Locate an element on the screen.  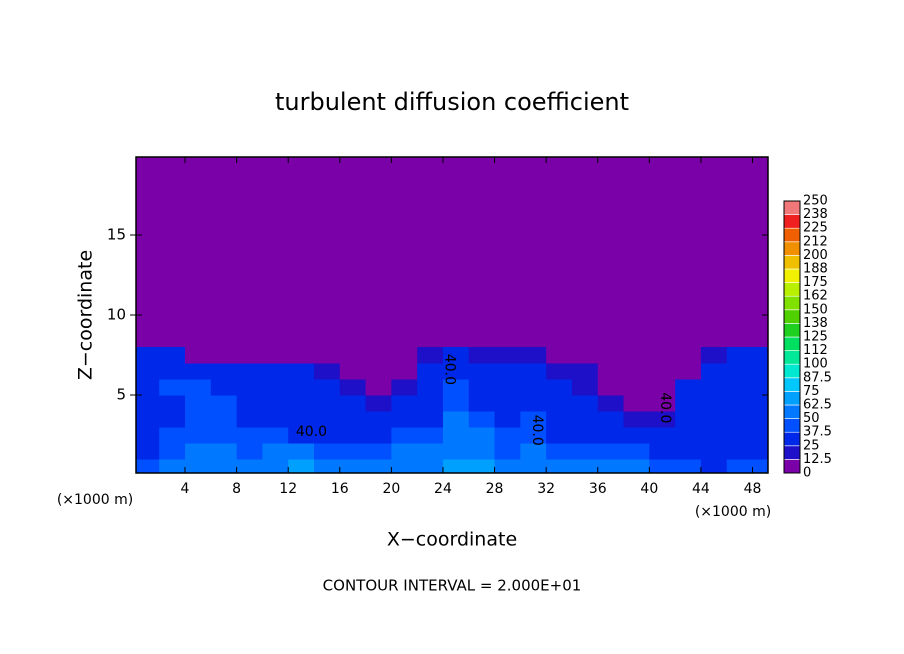
x-tick-label: 40 is located at coordinates (649, 489).